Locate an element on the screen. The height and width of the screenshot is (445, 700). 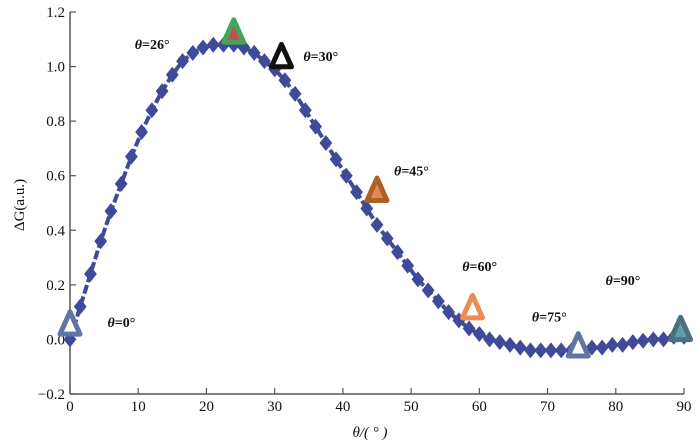
x-tick-label: 10 is located at coordinates (138, 407).